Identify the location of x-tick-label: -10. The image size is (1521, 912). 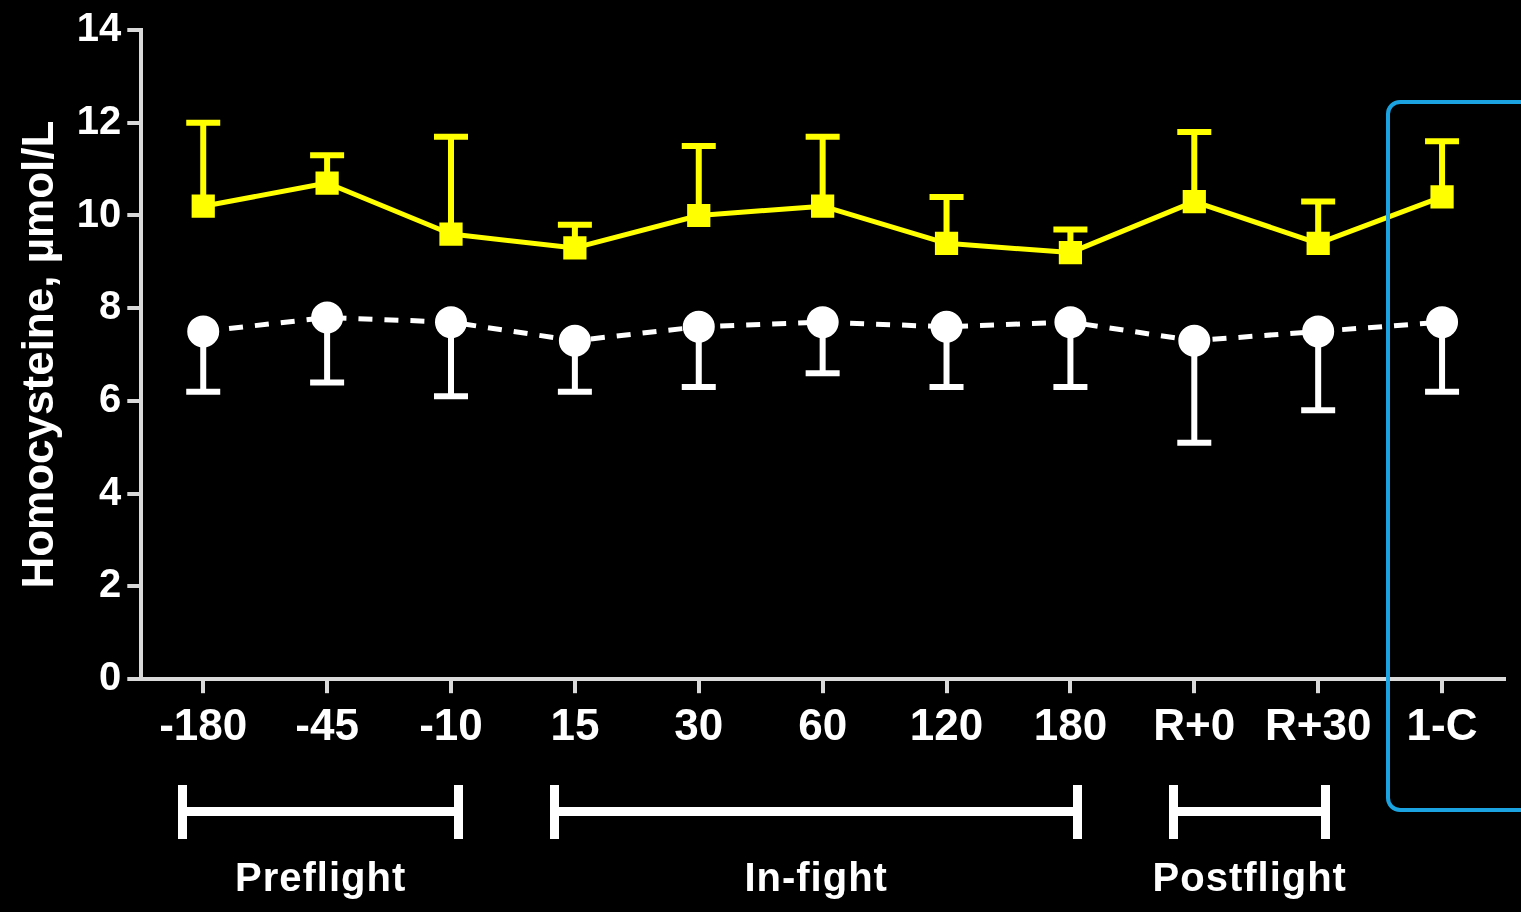
(451, 724).